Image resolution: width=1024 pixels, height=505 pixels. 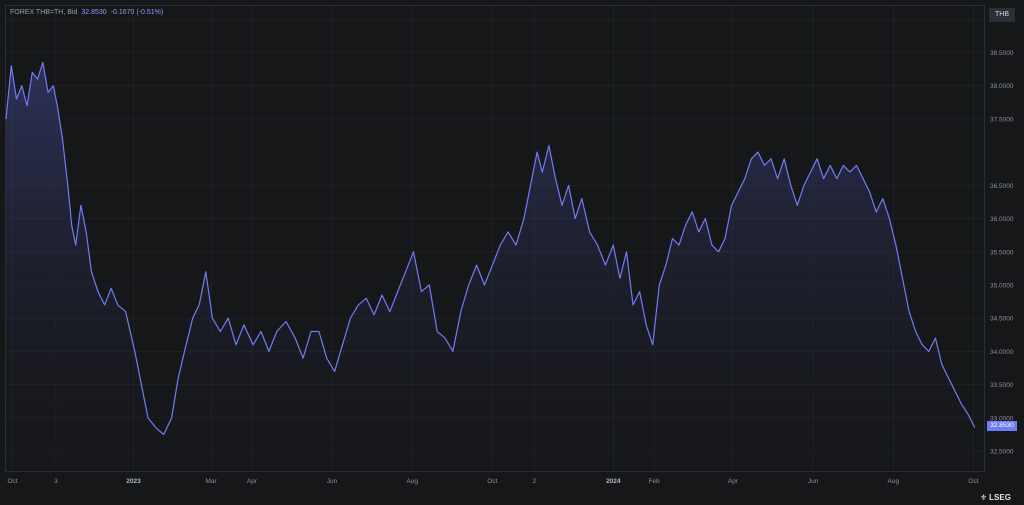 What do you see at coordinates (1002, 186) in the screenshot?
I see `y-tick-label: 36.5000` at bounding box center [1002, 186].